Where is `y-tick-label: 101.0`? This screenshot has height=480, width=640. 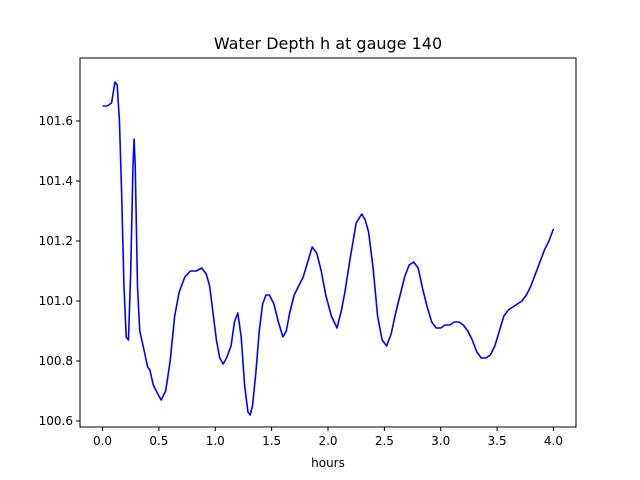 y-tick-label: 101.0 is located at coordinates (56, 301).